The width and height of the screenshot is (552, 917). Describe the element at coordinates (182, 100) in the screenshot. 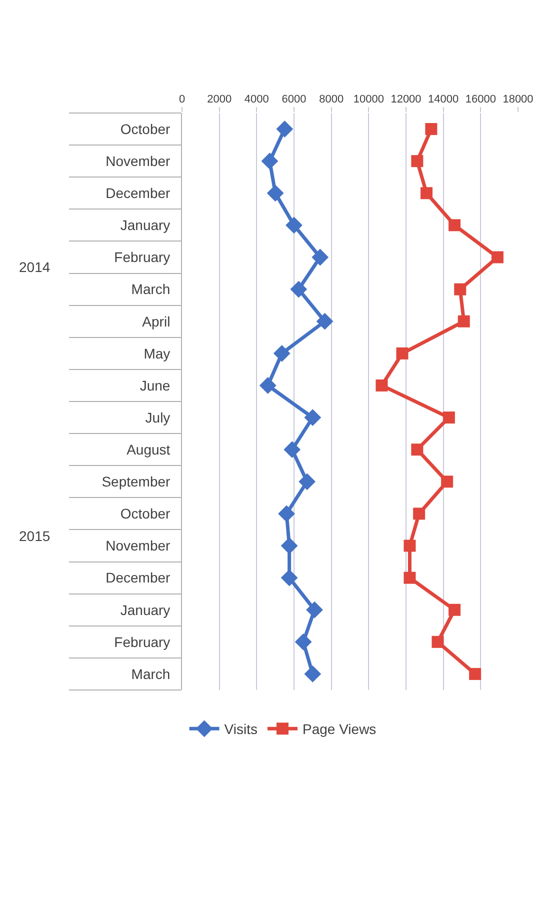

I see `x-tick-label: 0` at that location.